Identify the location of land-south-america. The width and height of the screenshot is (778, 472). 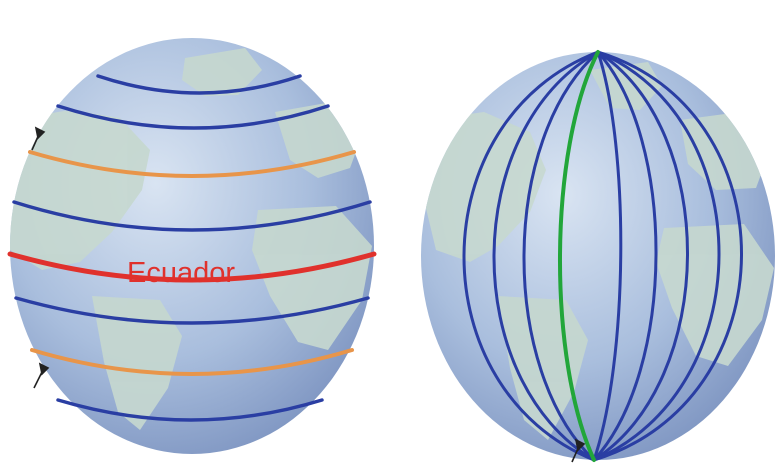
(137, 363).